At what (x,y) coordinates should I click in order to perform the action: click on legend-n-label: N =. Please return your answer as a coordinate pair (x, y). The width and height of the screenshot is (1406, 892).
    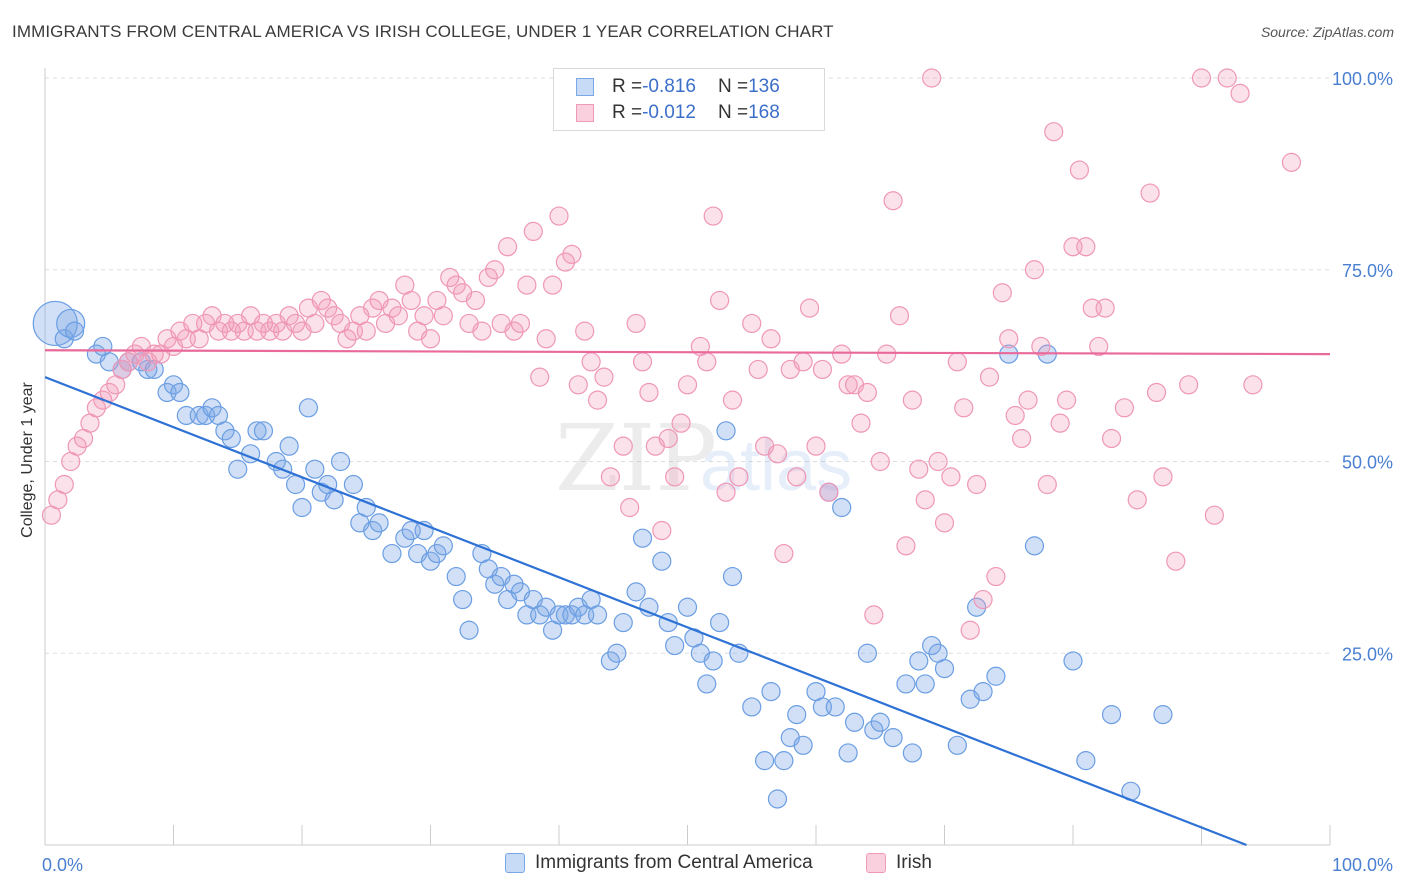
    Looking at the image, I should click on (733, 112).